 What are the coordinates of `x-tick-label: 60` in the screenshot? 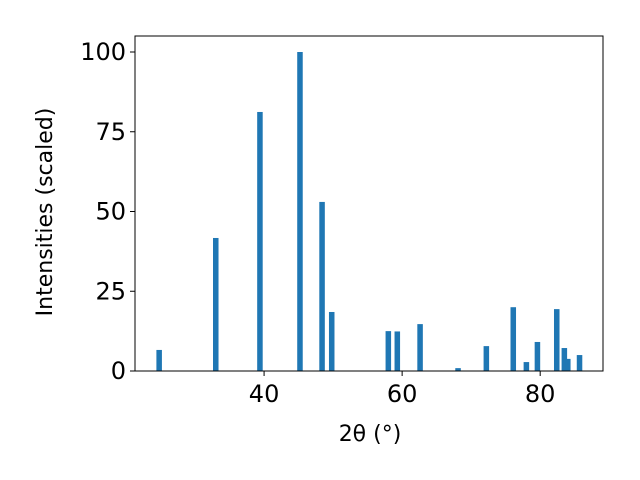 It's located at (402, 394).